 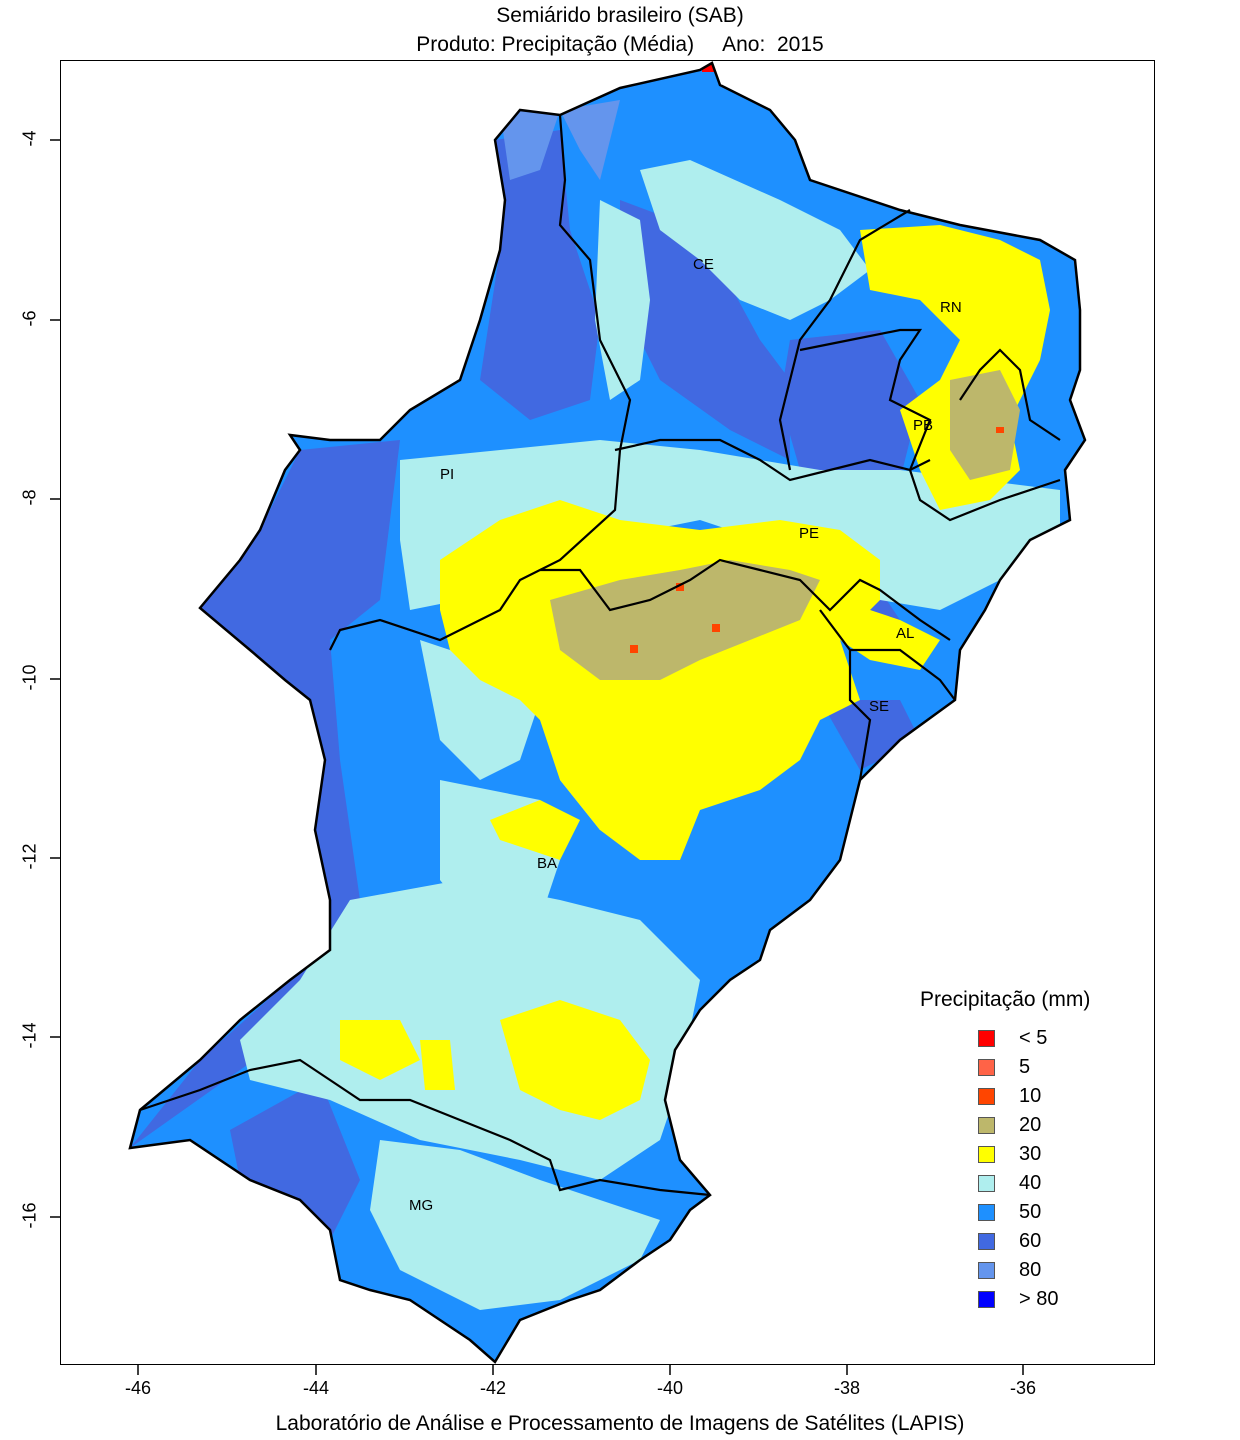 I want to click on legend-item: 60, so click(x=1034, y=1241).